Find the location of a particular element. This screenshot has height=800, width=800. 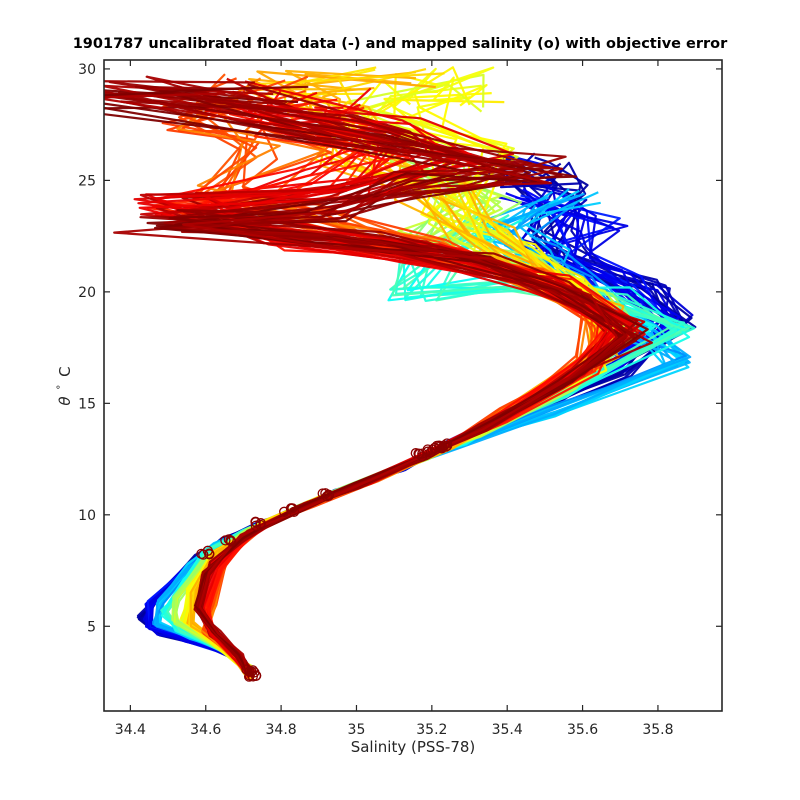

y-axis-unit: C is located at coordinates (65, 371).